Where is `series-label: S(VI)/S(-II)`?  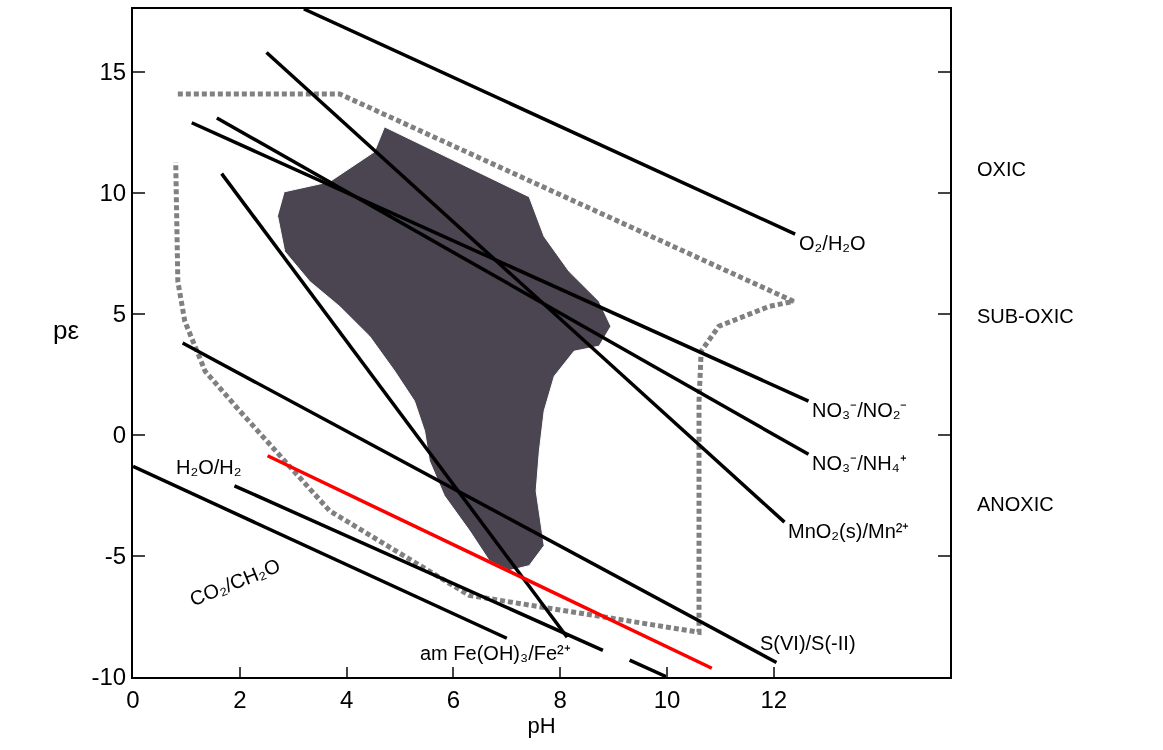 series-label: S(VI)/S(-II) is located at coordinates (808, 643).